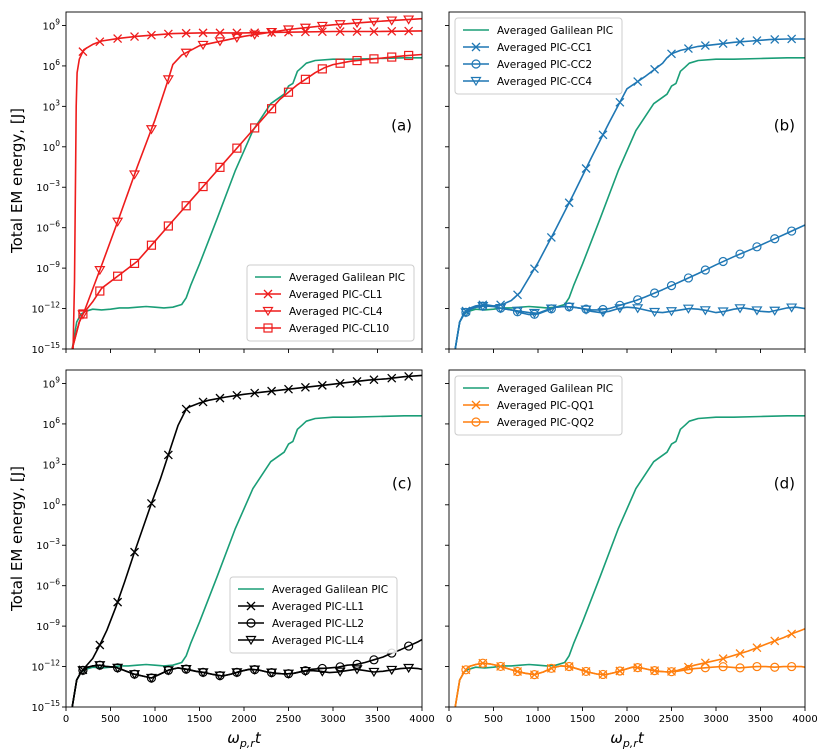 This screenshot has width=830, height=755. Describe the element at coordinates (66, 719) in the screenshot. I see `x-tick-label: 0` at that location.